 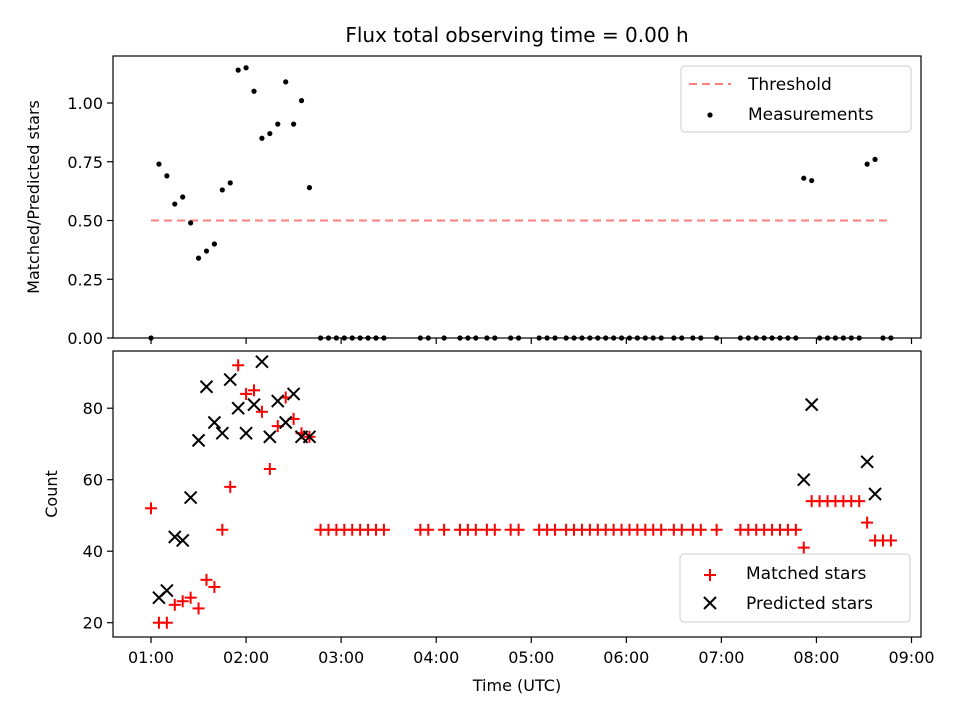 What do you see at coordinates (710, 115) in the screenshot?
I see `legend-measurements-swatch` at bounding box center [710, 115].